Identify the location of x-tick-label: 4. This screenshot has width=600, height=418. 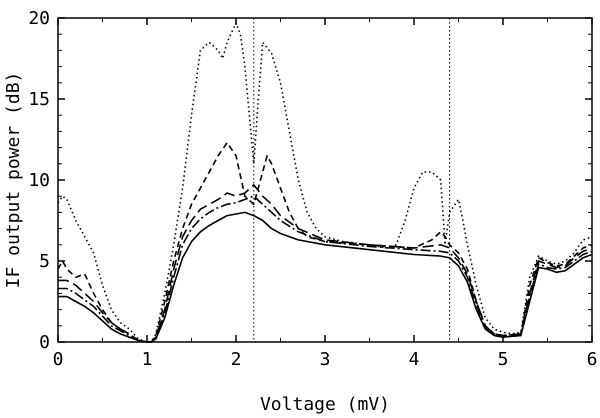
(414, 359).